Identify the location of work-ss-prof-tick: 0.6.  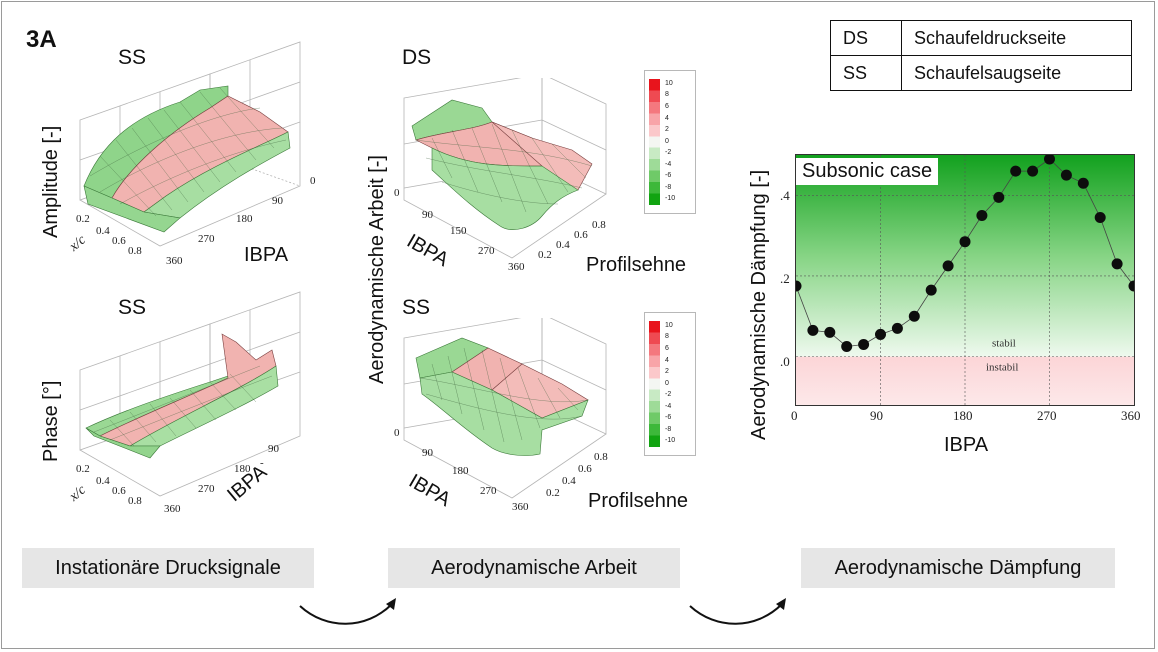
(585, 469).